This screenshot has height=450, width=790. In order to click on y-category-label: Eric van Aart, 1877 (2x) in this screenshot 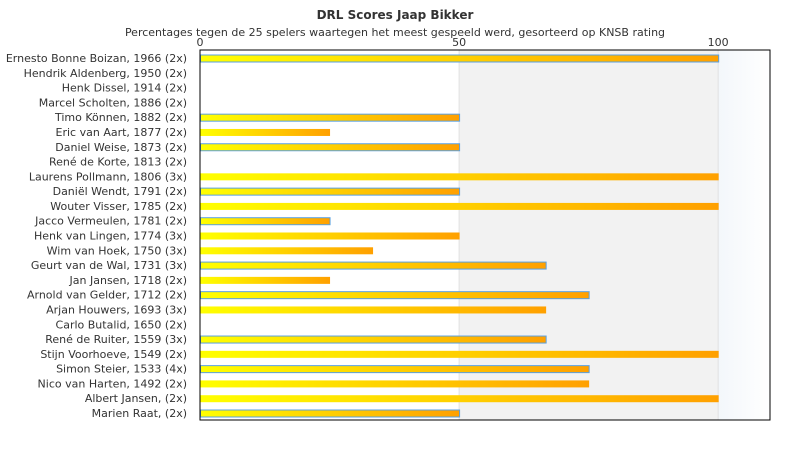, I will do `click(121, 132)`.